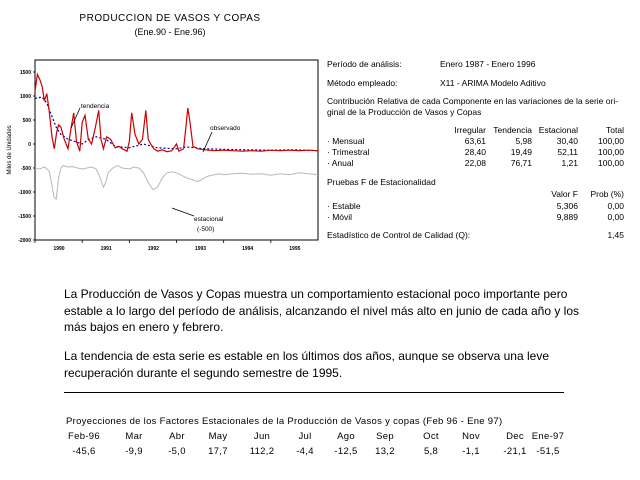 This screenshot has height=480, width=640. Describe the element at coordinates (515, 451) in the screenshot. I see `projection-value: -21,1` at that location.